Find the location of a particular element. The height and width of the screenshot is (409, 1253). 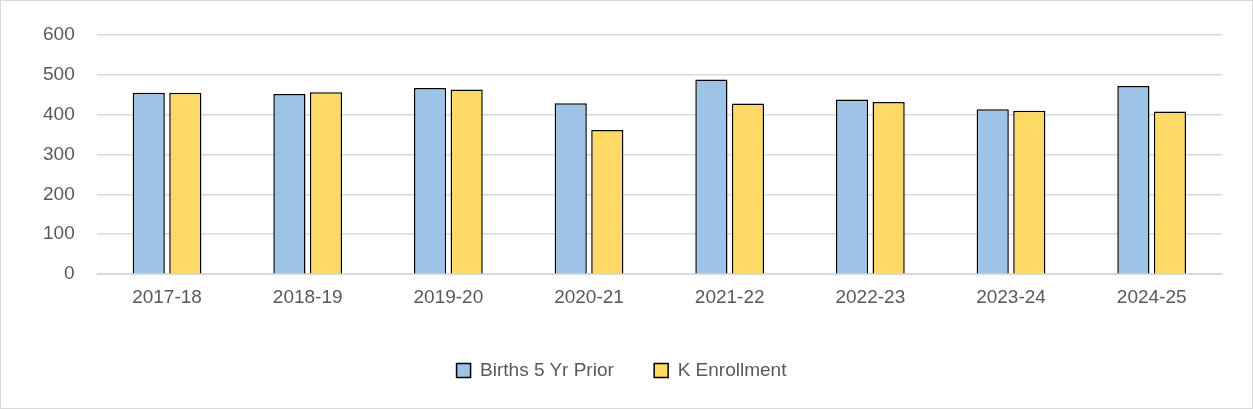

y-tick-label: 600 is located at coordinates (59, 33).